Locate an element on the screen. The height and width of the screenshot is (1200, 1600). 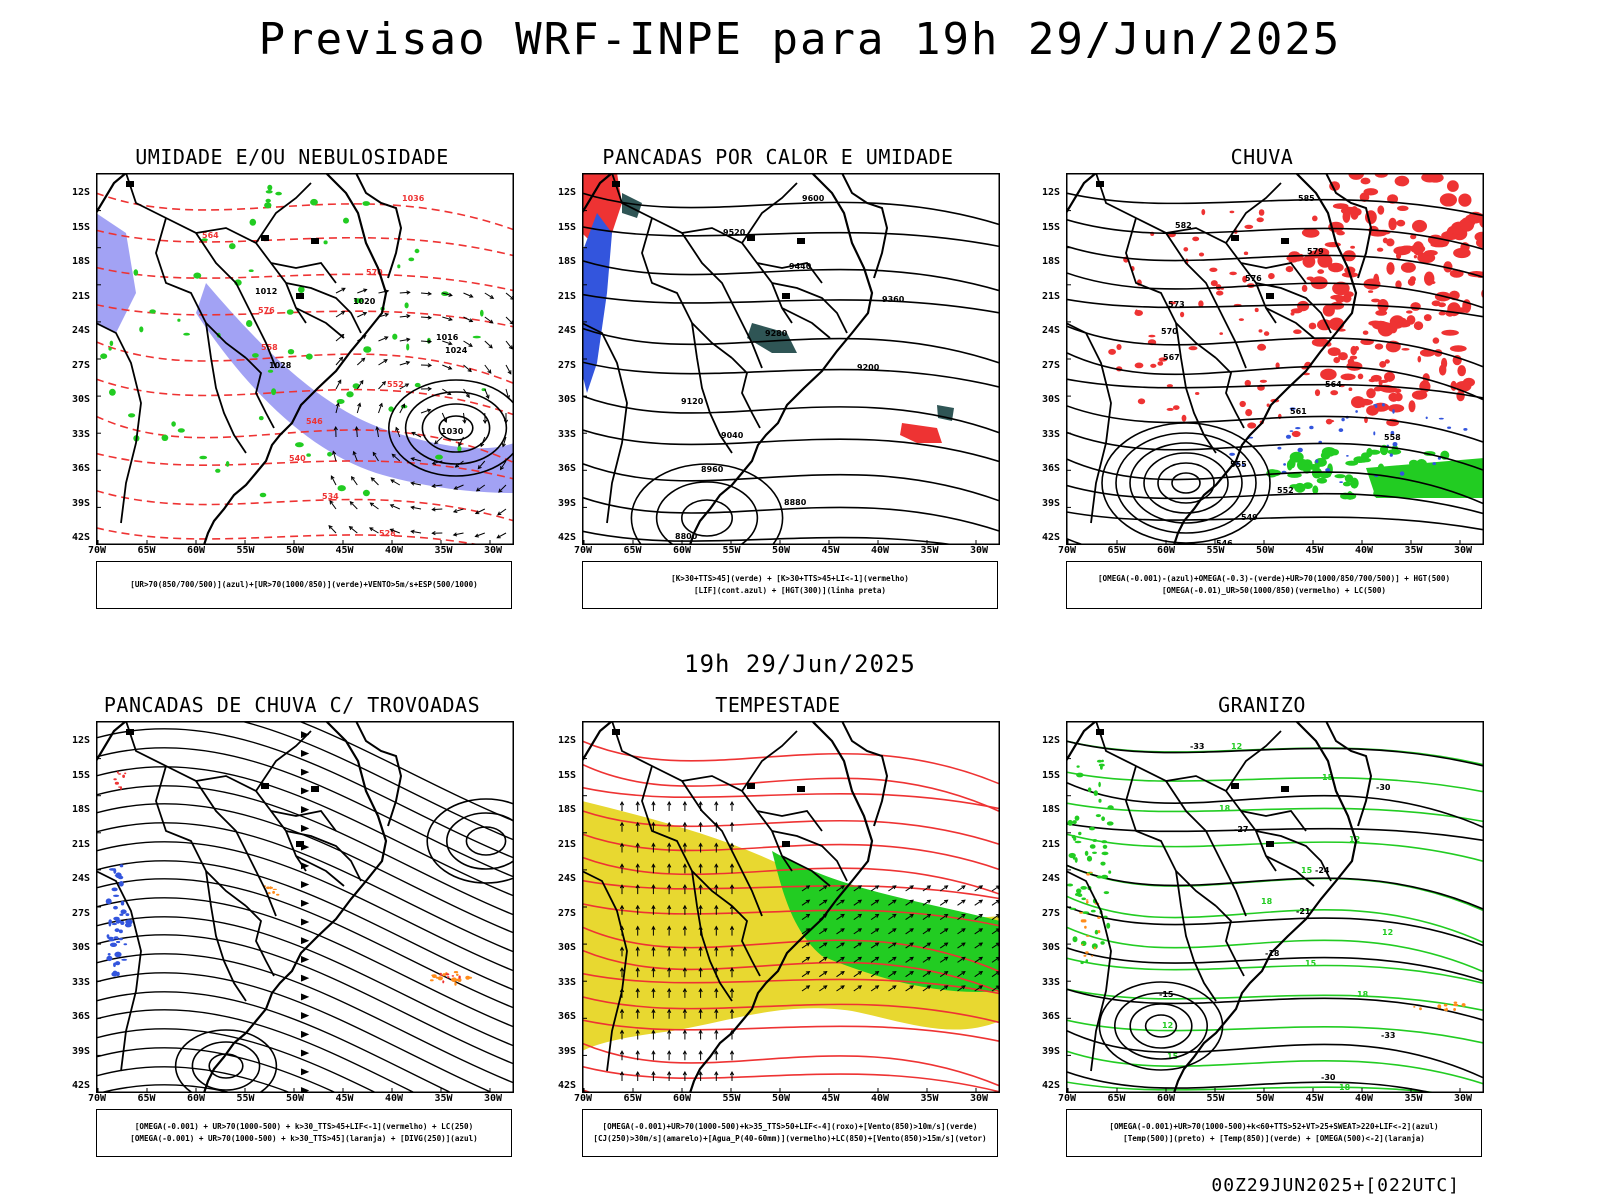
lon-label: 30W is located at coordinates (979, 1098).